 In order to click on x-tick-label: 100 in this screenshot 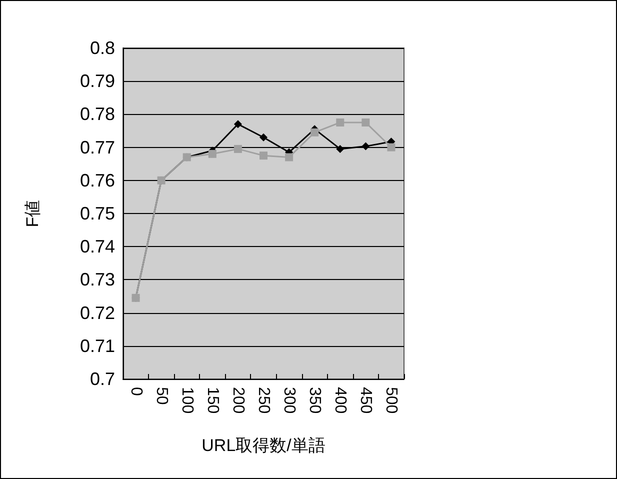, I will do `click(187, 400)`.